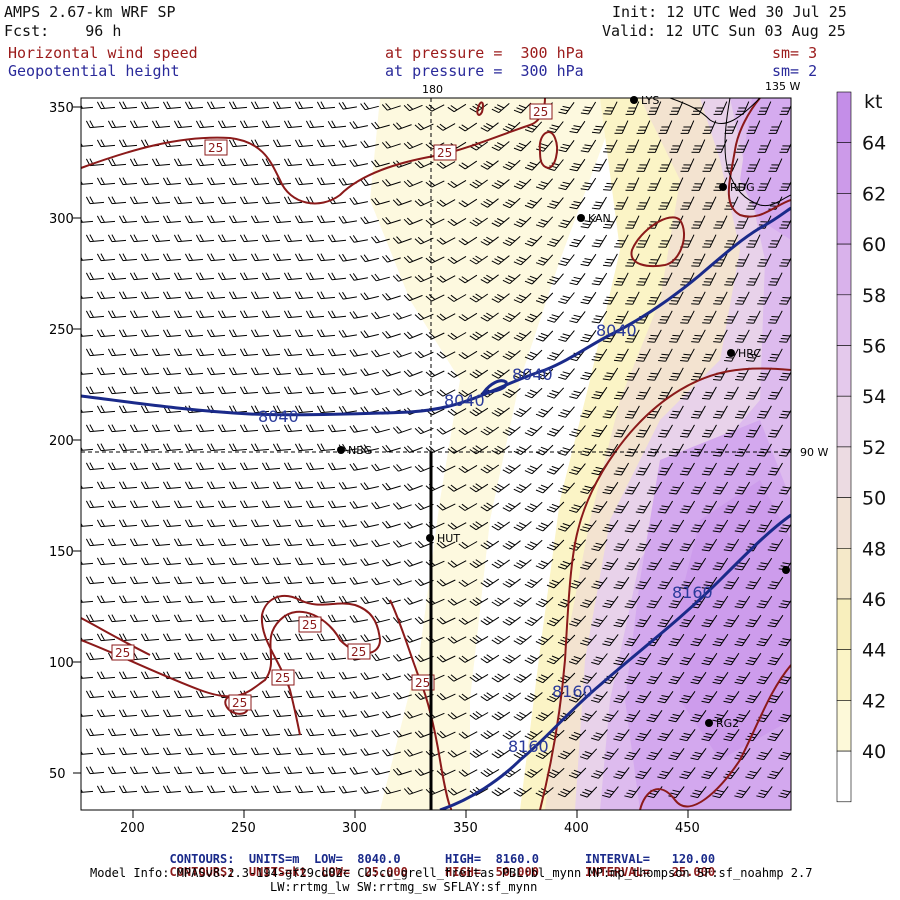 This screenshot has height=900, width=900. I want to click on model-title: AMPS 2.67-km WRF SP, so click(90, 12).